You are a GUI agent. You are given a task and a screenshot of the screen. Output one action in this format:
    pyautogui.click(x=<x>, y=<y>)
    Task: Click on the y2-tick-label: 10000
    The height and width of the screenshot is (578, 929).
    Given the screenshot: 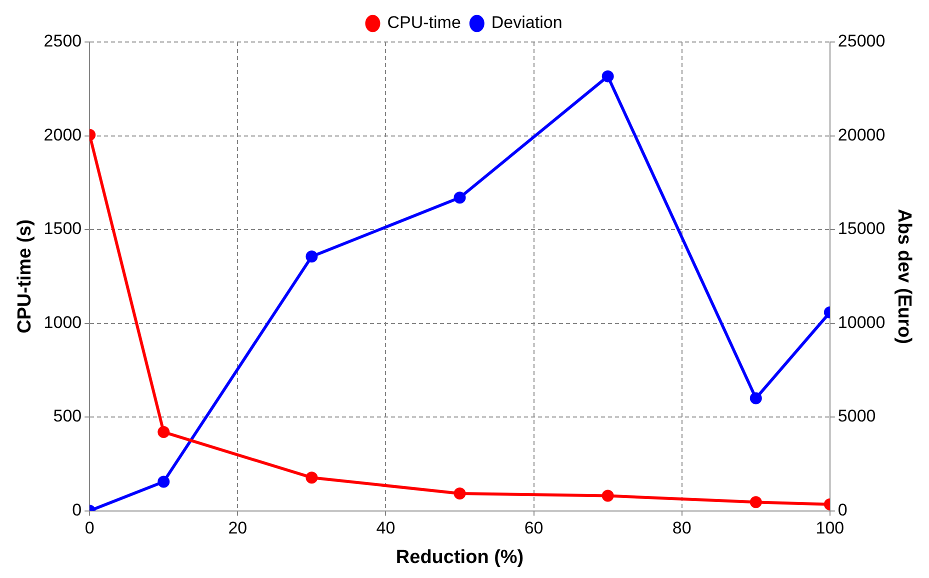 What is the action you would take?
    pyautogui.click(x=862, y=322)
    